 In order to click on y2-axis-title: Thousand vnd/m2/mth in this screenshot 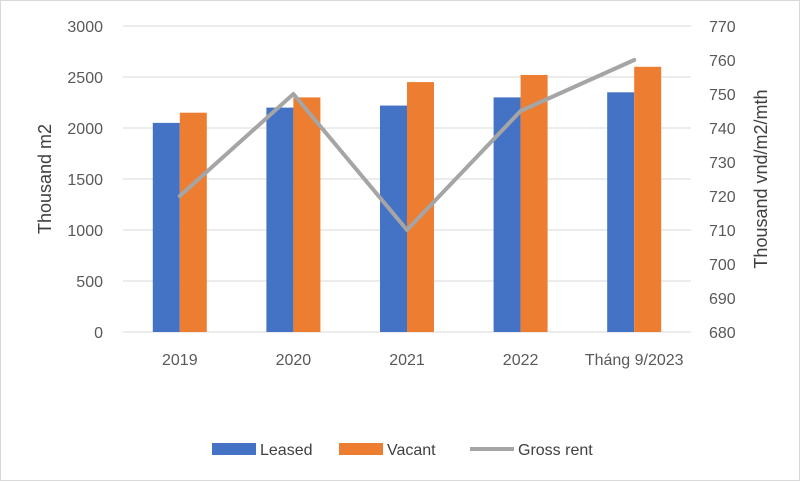, I will do `click(761, 178)`.